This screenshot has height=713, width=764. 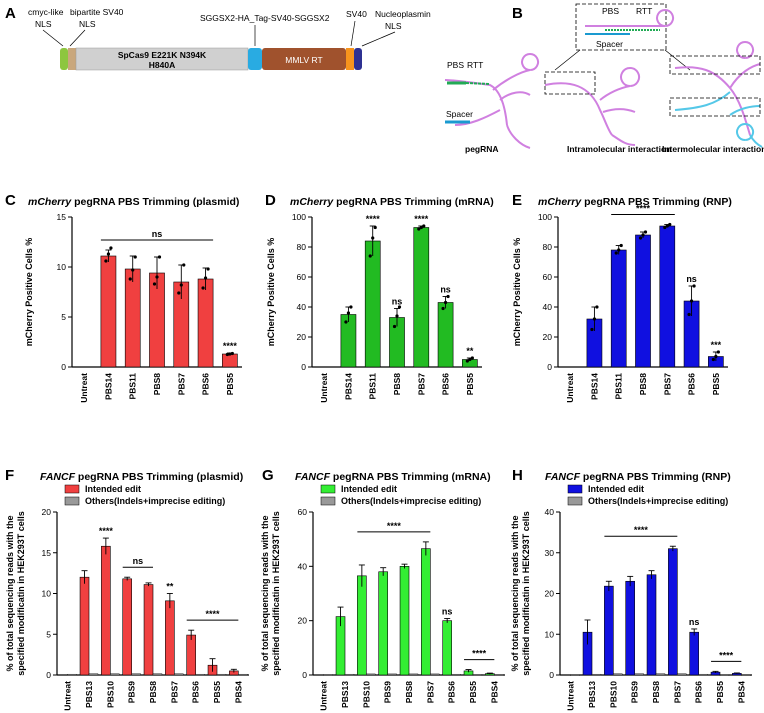 What do you see at coordinates (517, 13) in the screenshot?
I see `panel-letter-b: B` at bounding box center [517, 13].